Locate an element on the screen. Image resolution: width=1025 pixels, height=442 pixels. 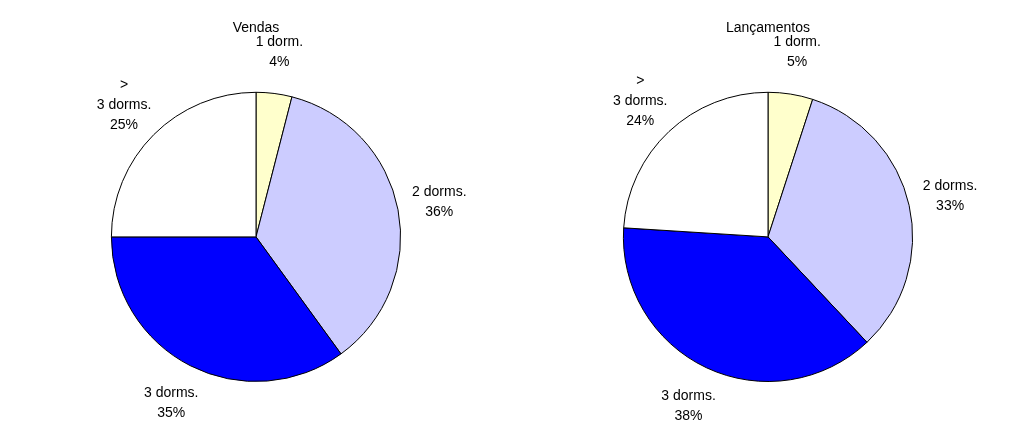
data-label: 25% is located at coordinates (124, 123).